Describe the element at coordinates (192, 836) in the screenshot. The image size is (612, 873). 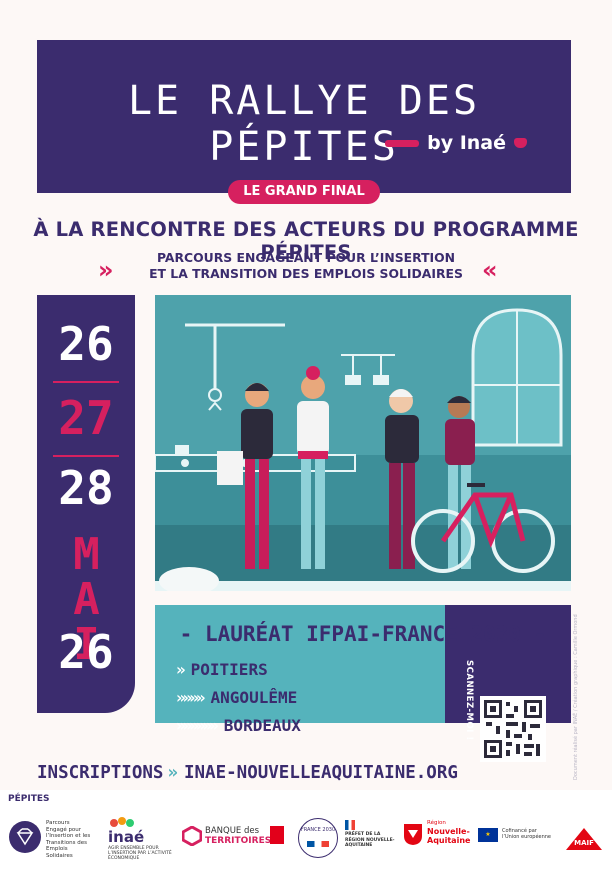
I see `banque-logo-icon` at that location.